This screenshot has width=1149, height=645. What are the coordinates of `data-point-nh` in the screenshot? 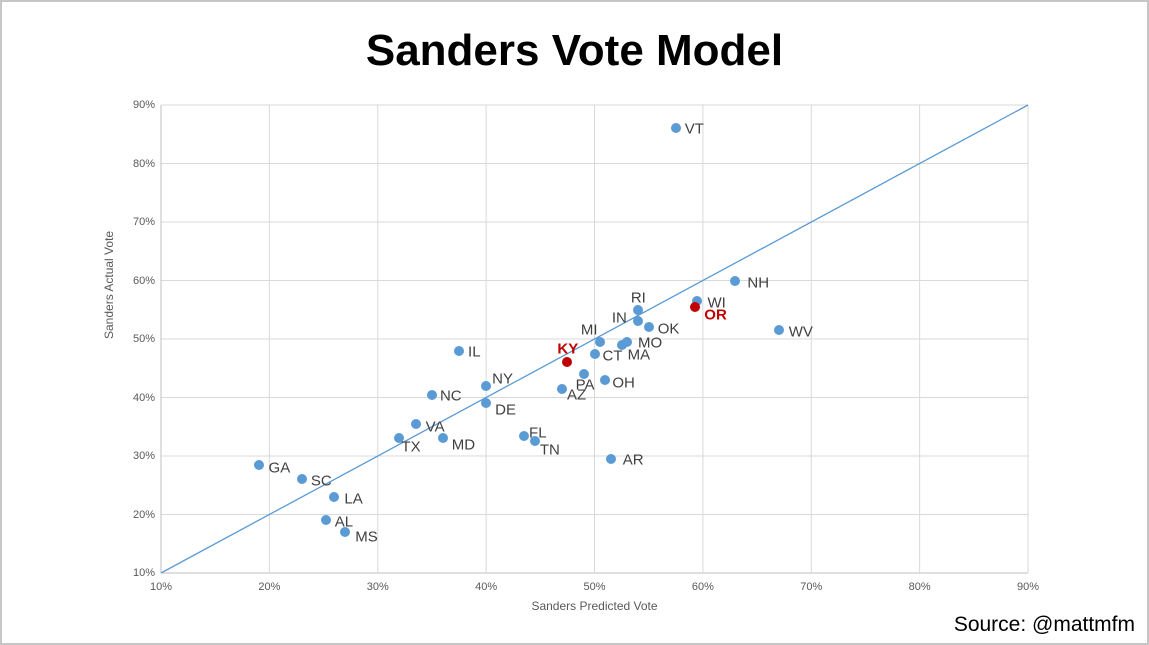 It's located at (735, 280).